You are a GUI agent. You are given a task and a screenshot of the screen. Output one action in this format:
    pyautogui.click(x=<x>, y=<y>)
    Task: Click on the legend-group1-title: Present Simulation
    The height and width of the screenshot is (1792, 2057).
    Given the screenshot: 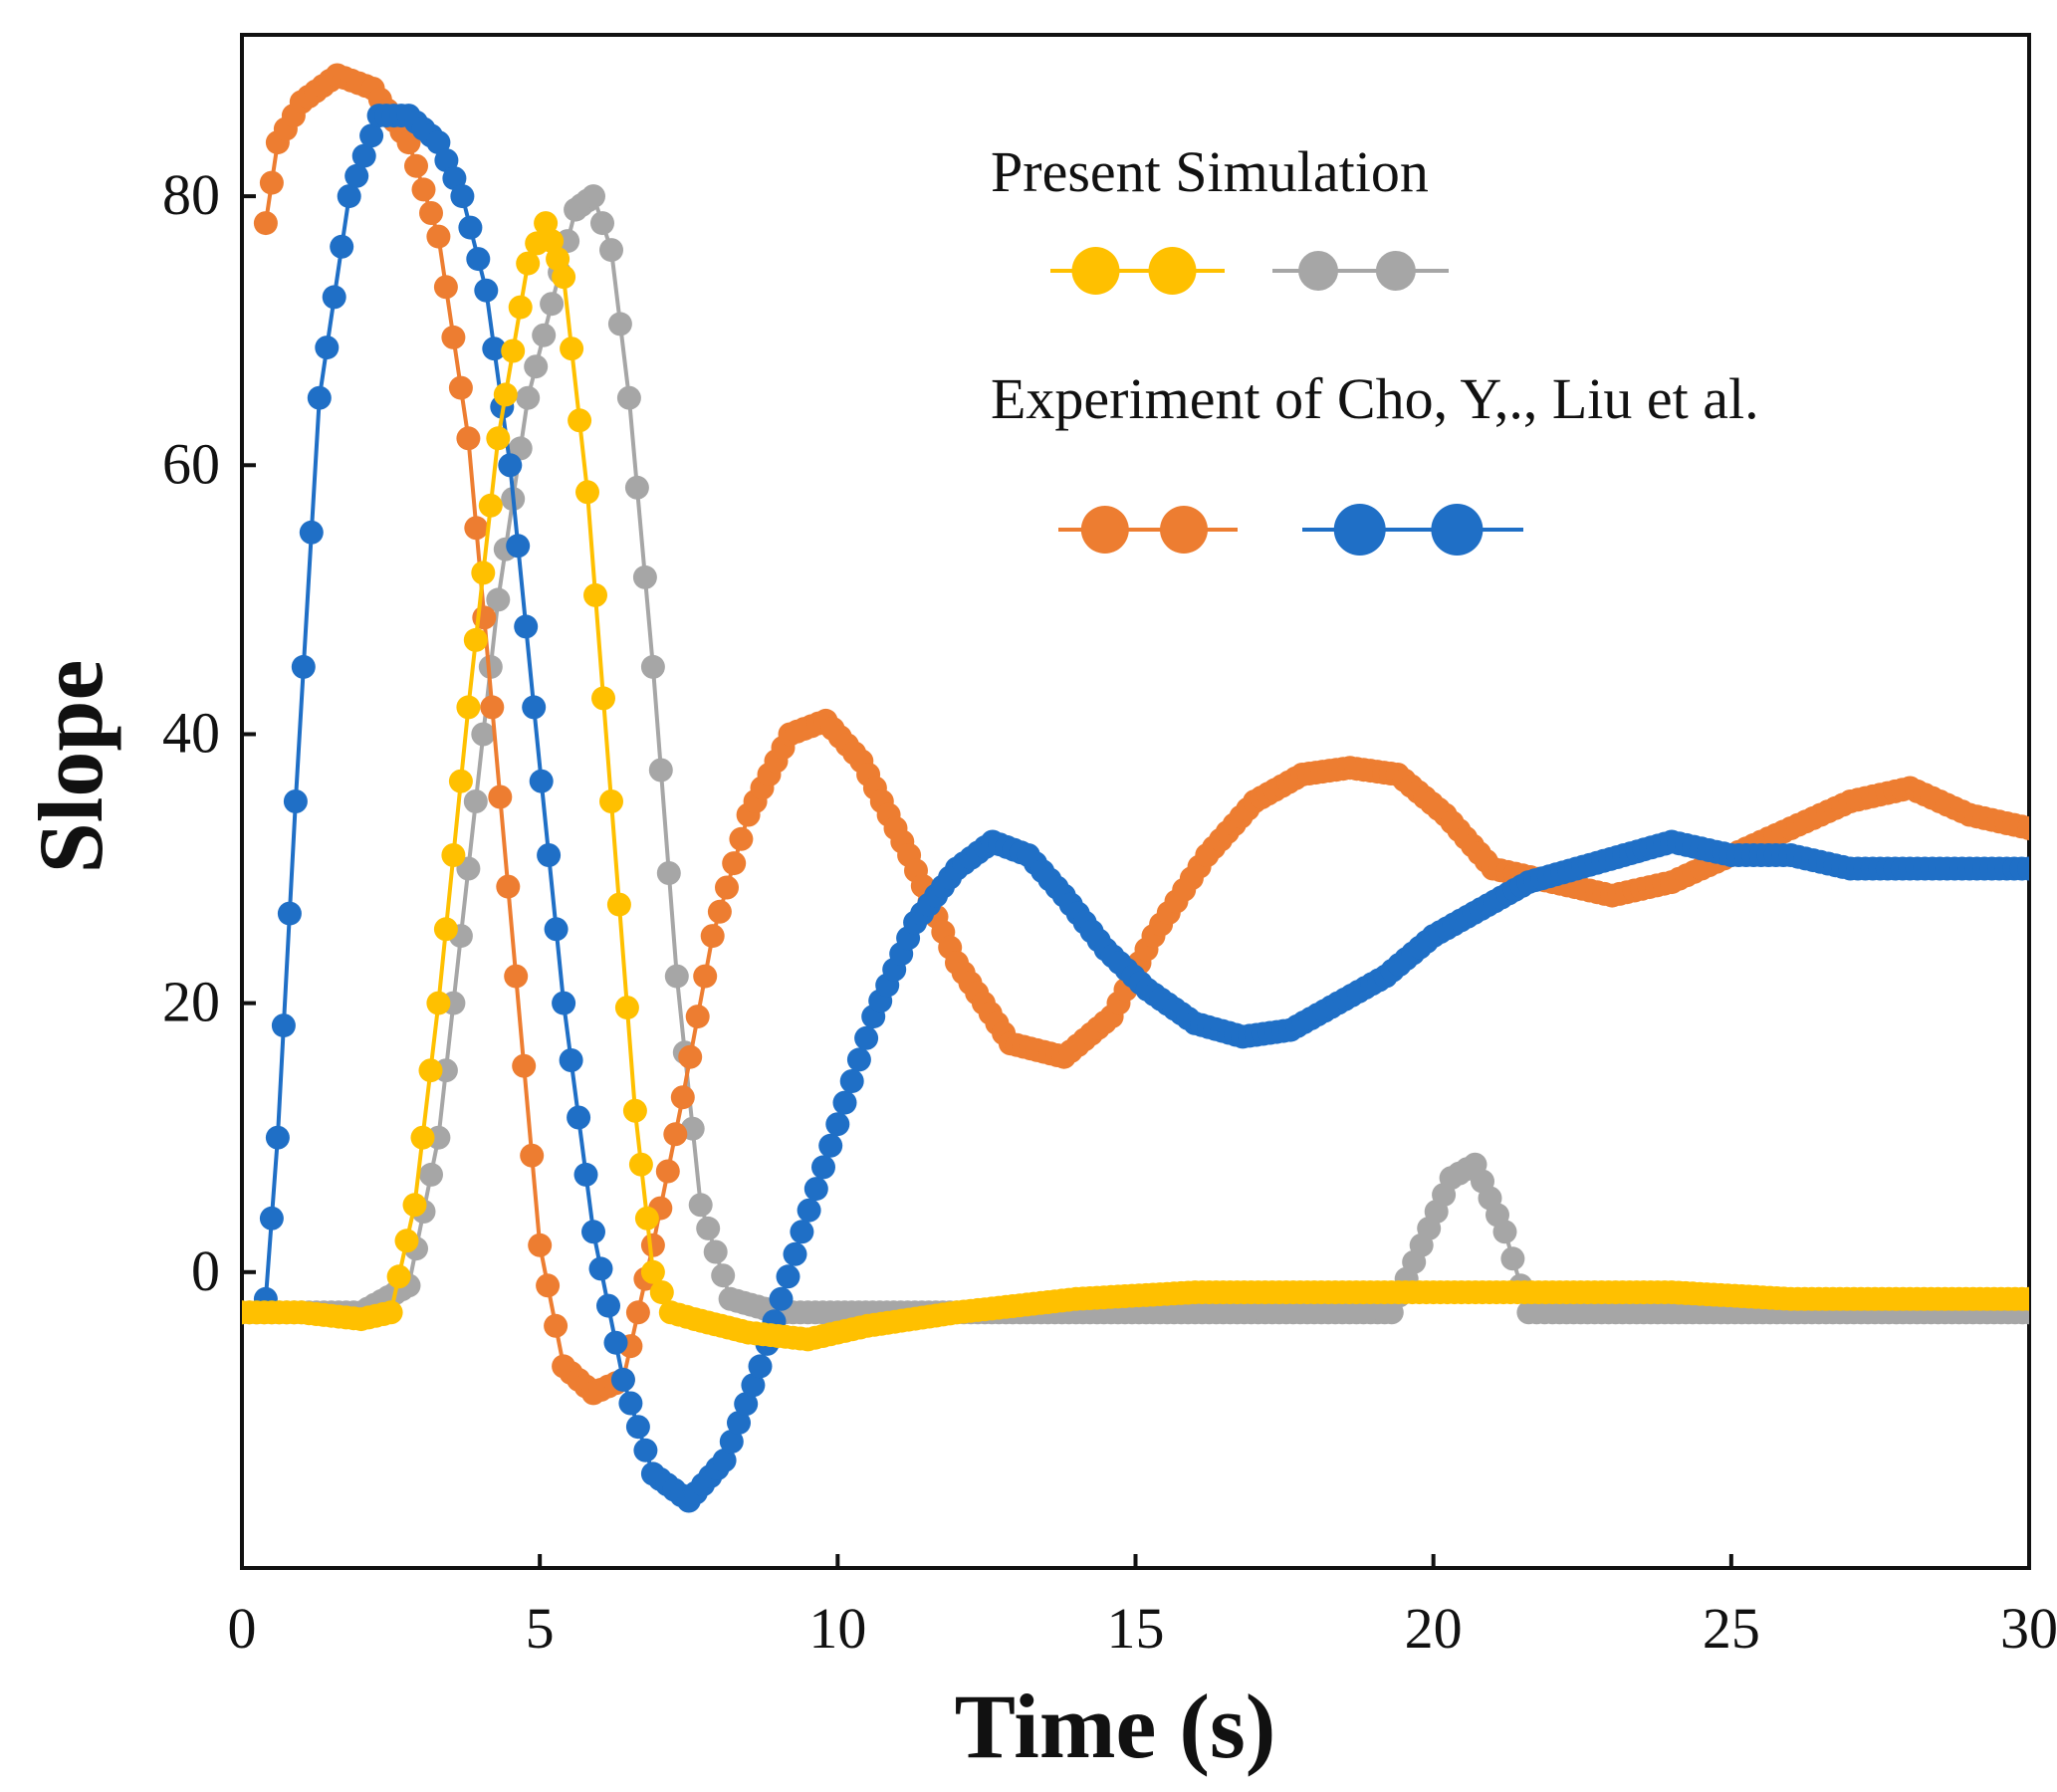 What is the action you would take?
    pyautogui.click(x=1210, y=172)
    